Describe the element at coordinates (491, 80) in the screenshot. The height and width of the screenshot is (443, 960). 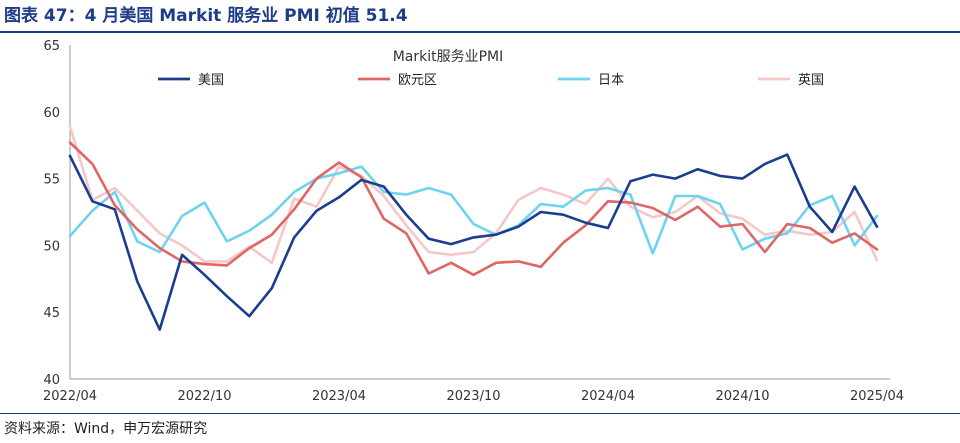
I see `legend: 美国 欧元区 日本 英国` at that location.